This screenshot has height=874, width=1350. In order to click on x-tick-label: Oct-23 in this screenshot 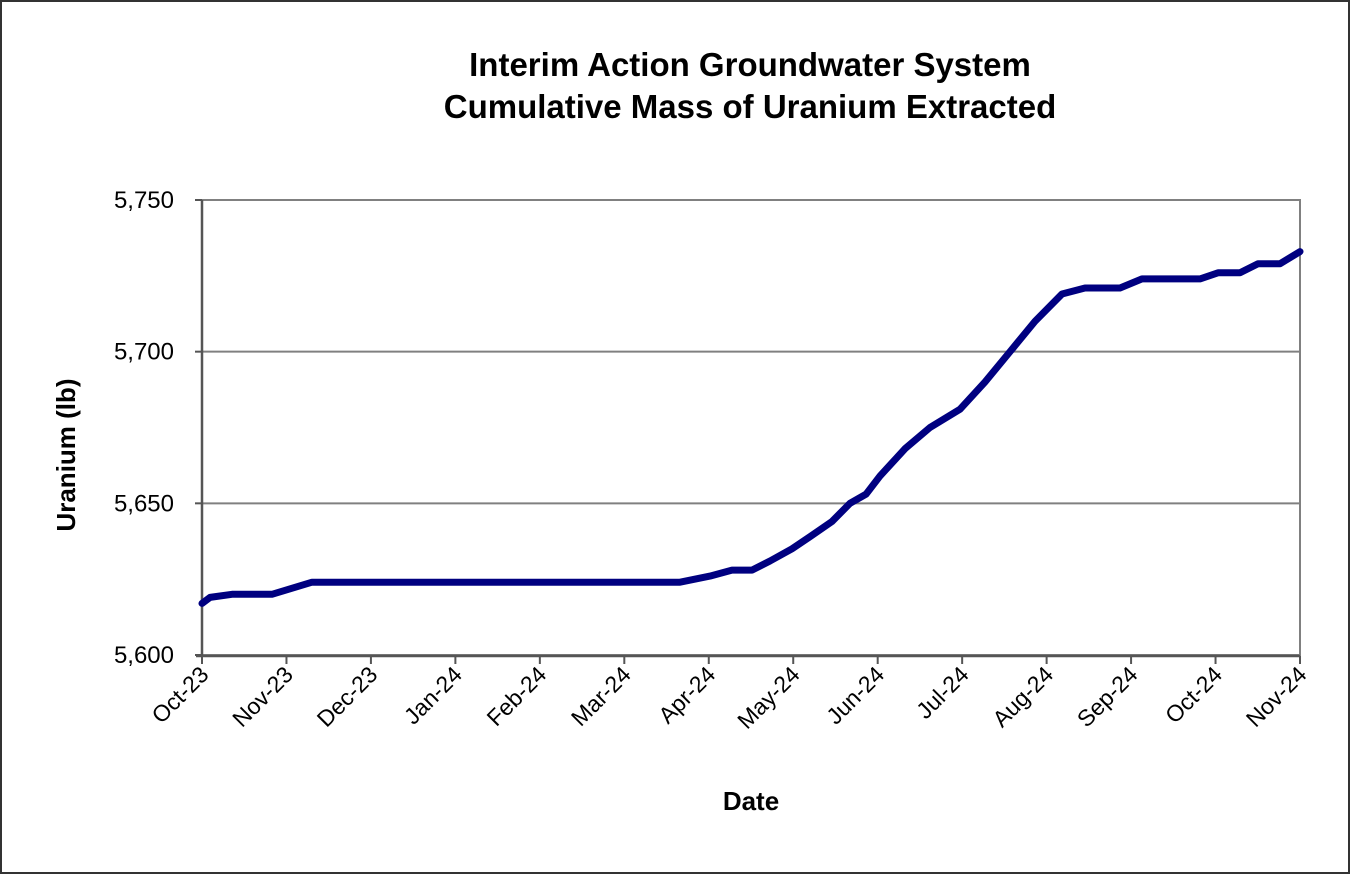, I will do `click(179, 694)`.